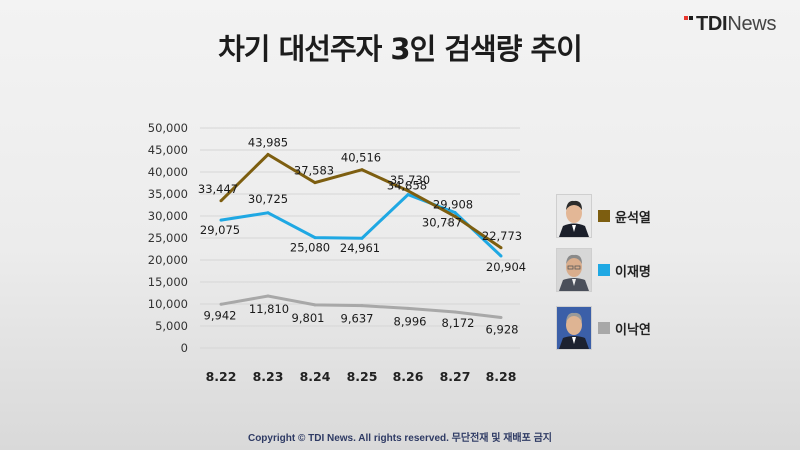  What do you see at coordinates (360, 248) in the screenshot?
I see `data-label-lee-jm: 24,961` at bounding box center [360, 248].